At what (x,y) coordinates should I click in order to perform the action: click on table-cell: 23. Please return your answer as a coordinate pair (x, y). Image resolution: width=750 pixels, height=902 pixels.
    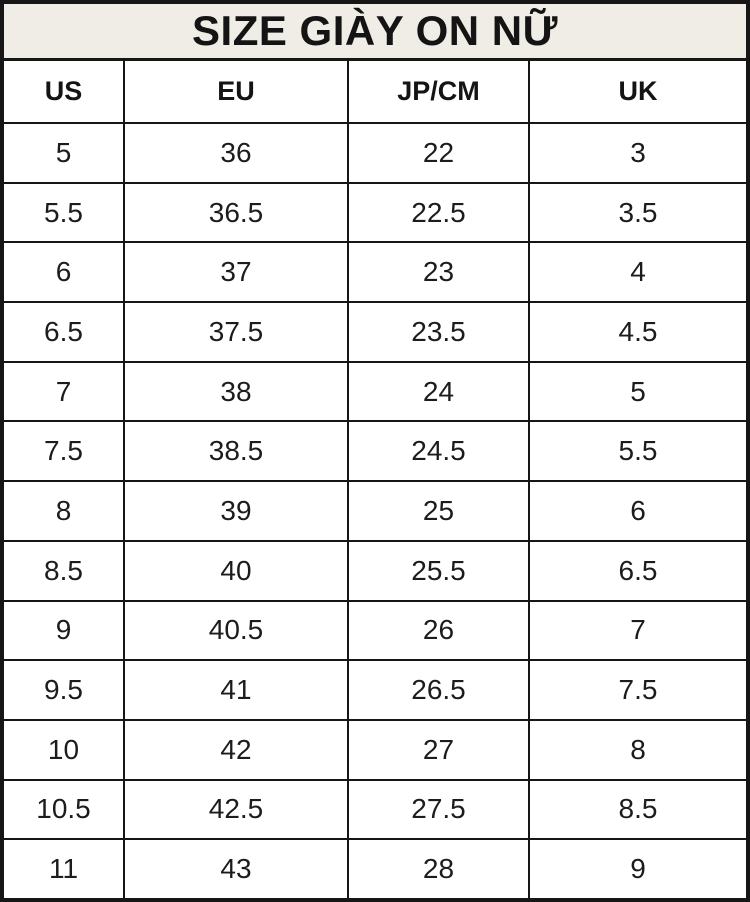
    Looking at the image, I should click on (439, 272).